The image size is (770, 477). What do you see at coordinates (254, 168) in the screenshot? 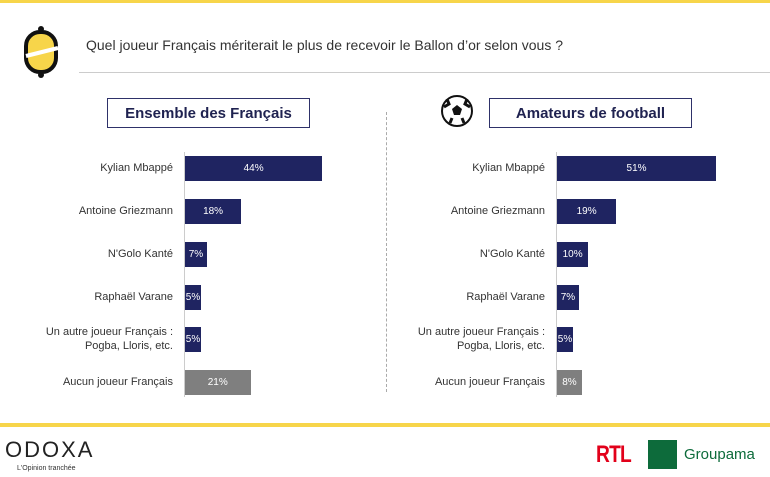
I see `bar: 44%` at bounding box center [254, 168].